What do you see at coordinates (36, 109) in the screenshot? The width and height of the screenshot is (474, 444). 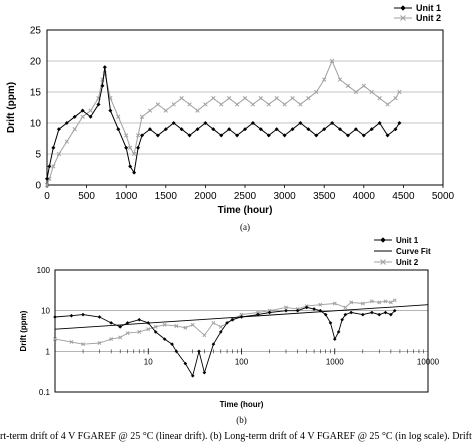 I see `chart-a-y-ticks: 0 5 10 15 20 25` at bounding box center [36, 109].